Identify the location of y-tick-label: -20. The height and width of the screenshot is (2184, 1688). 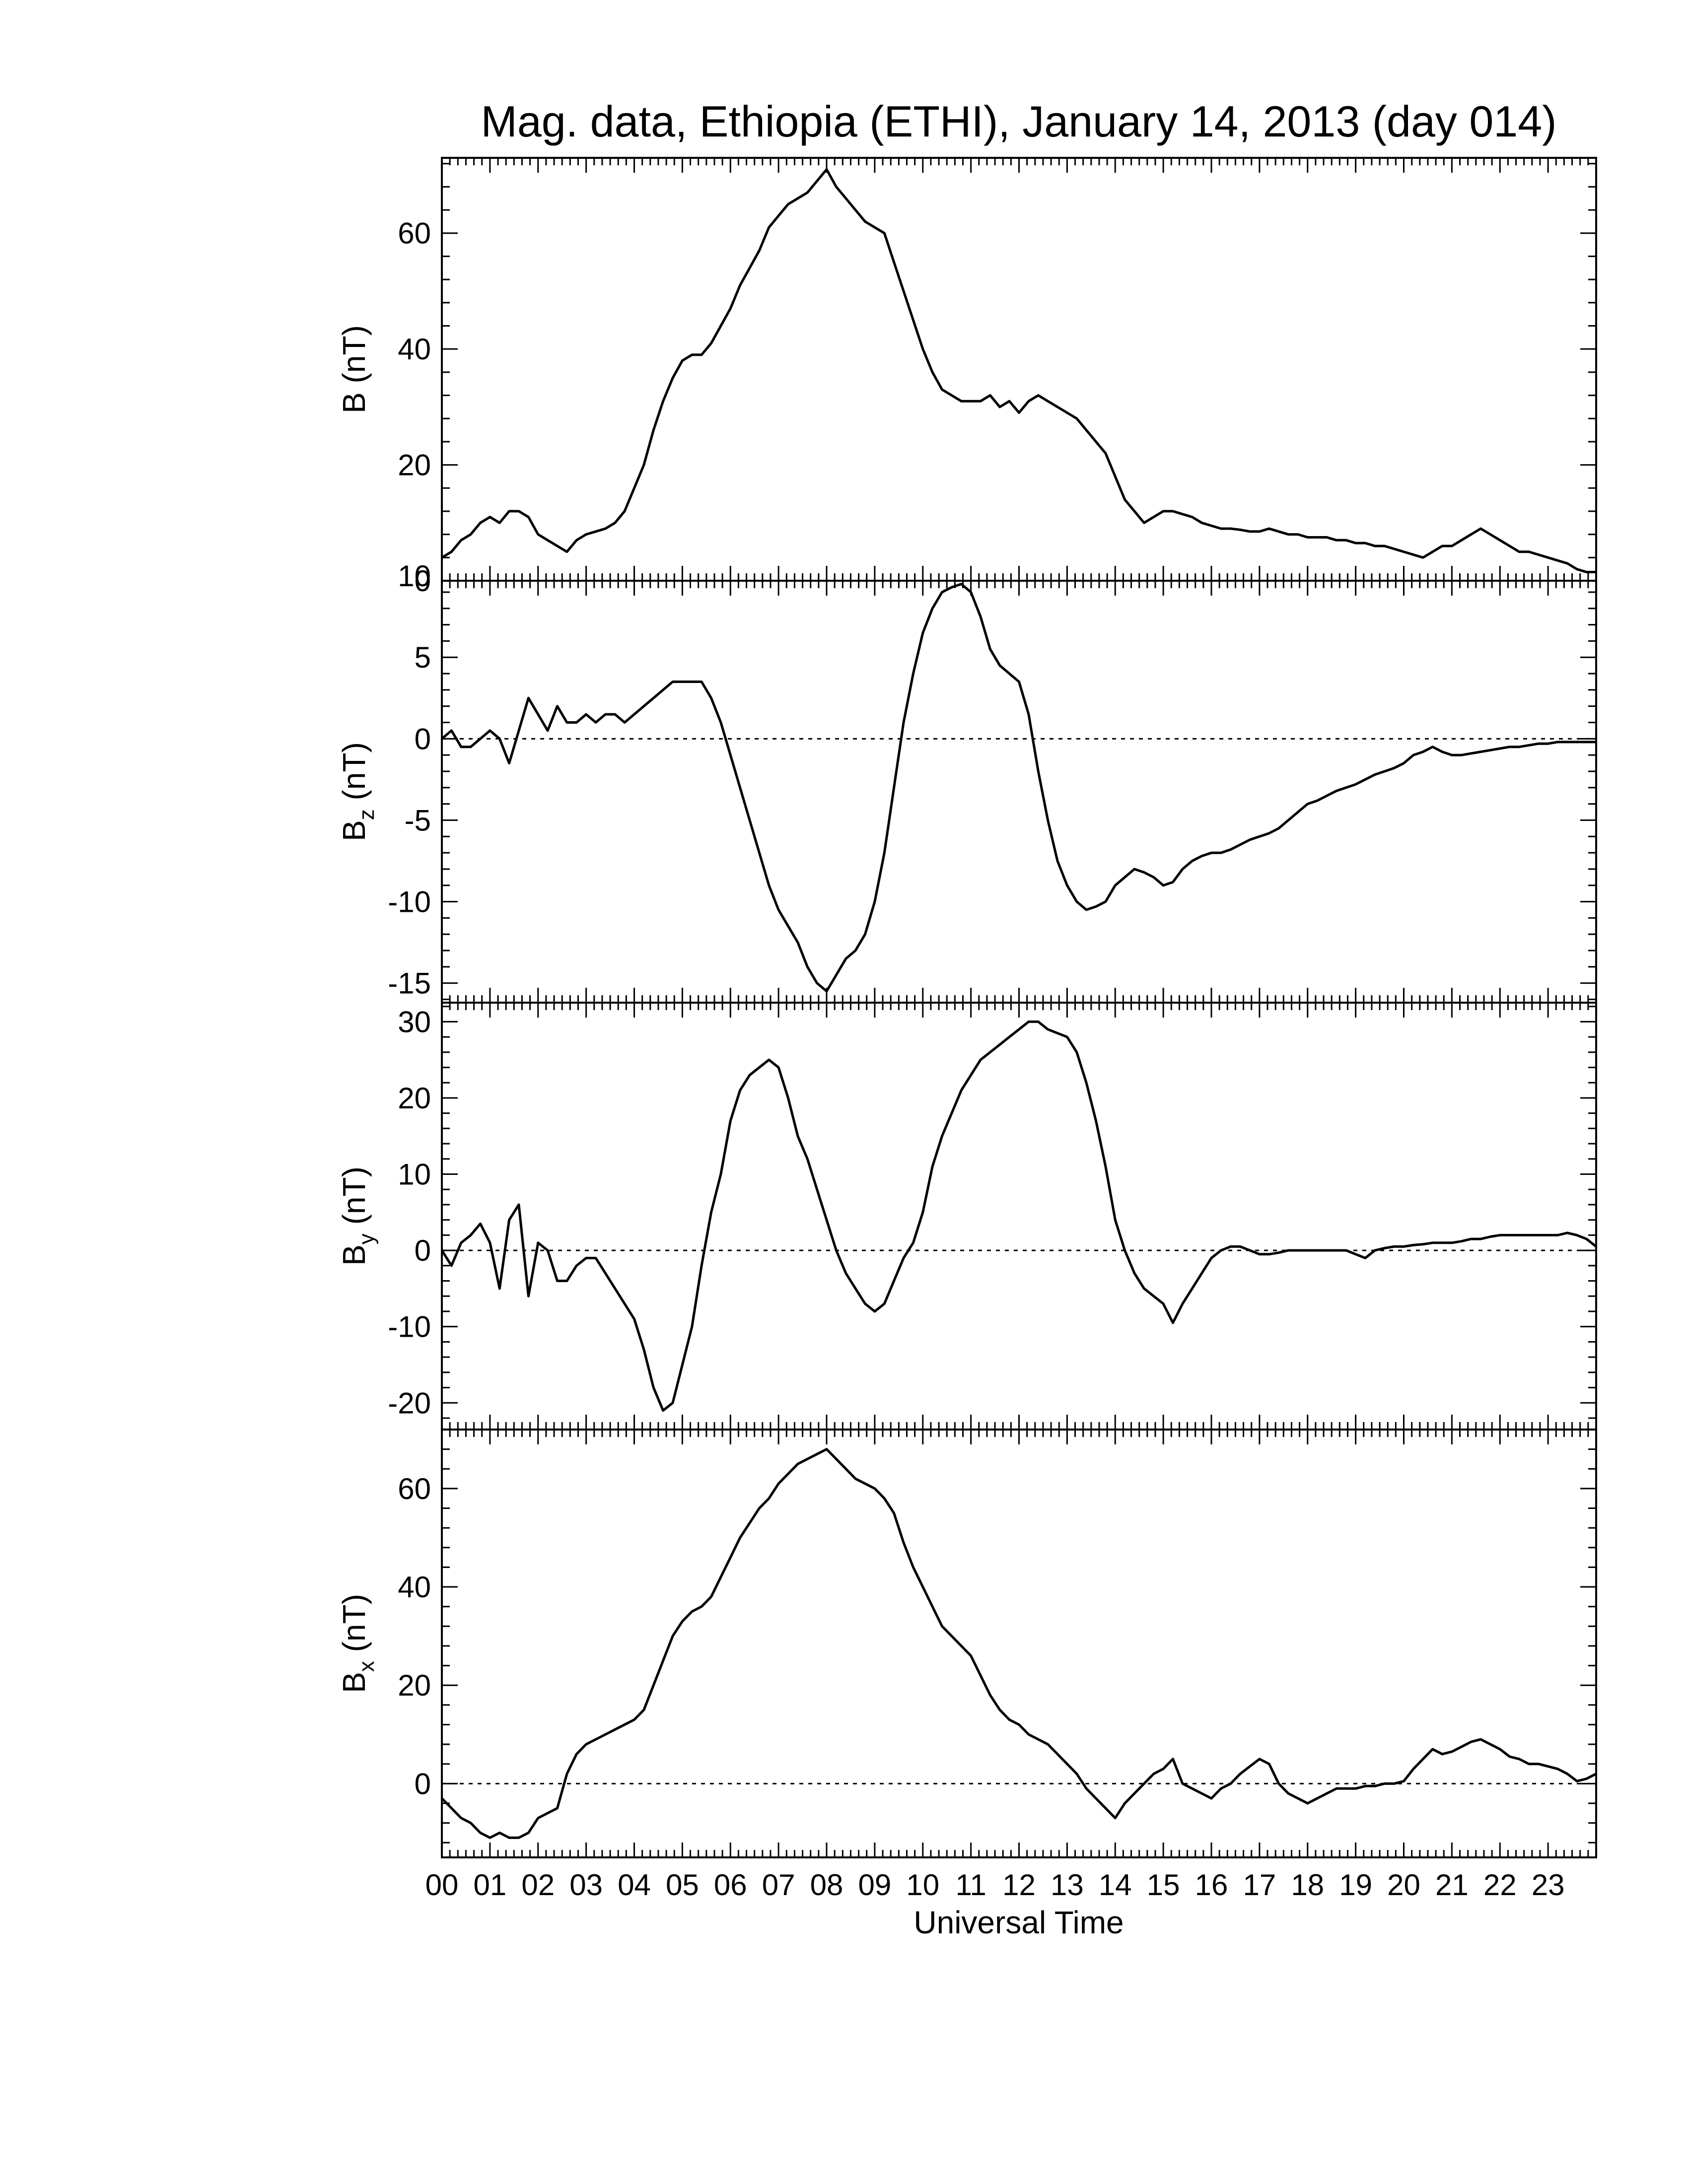
(409, 1403).